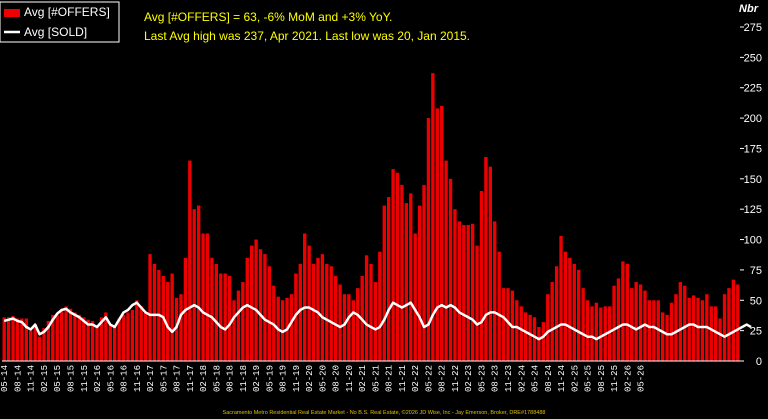 The width and height of the screenshot is (768, 419). I want to click on x-tick-label: 11-15, so click(85, 378).